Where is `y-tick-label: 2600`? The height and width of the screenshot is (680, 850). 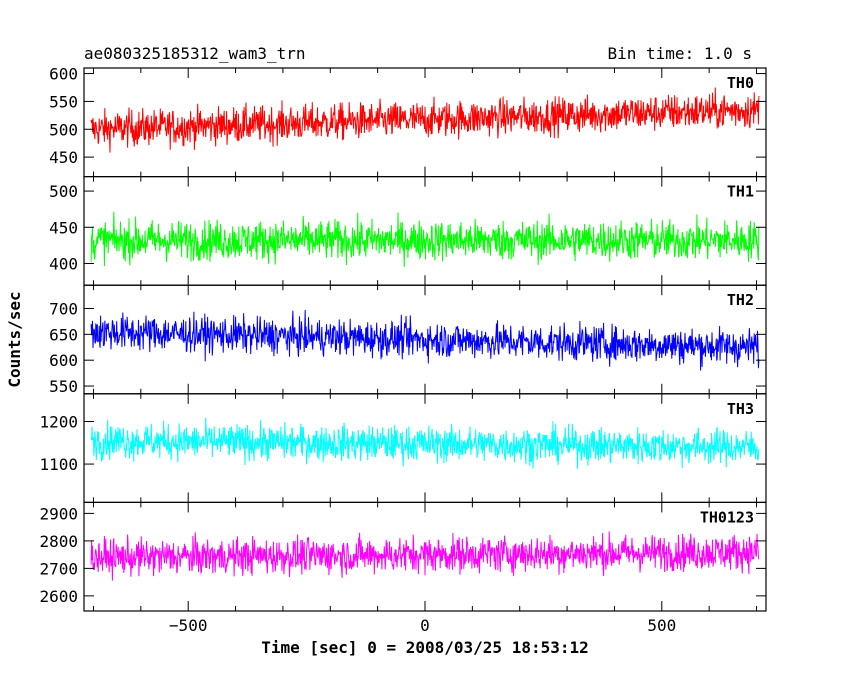 y-tick-label: 2600 is located at coordinates (58, 596).